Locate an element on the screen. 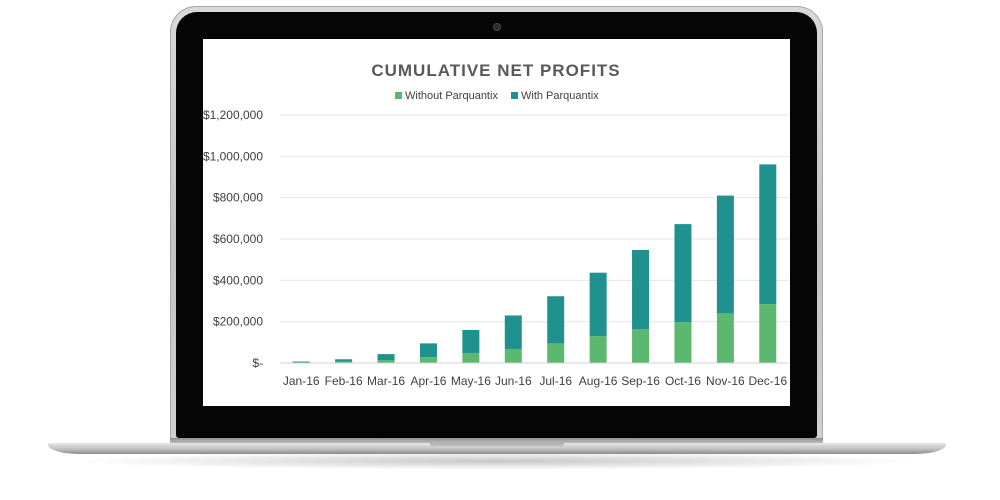 The image size is (1000, 500). chart-legend: Without Parquantix With Parquantix is located at coordinates (497, 96).